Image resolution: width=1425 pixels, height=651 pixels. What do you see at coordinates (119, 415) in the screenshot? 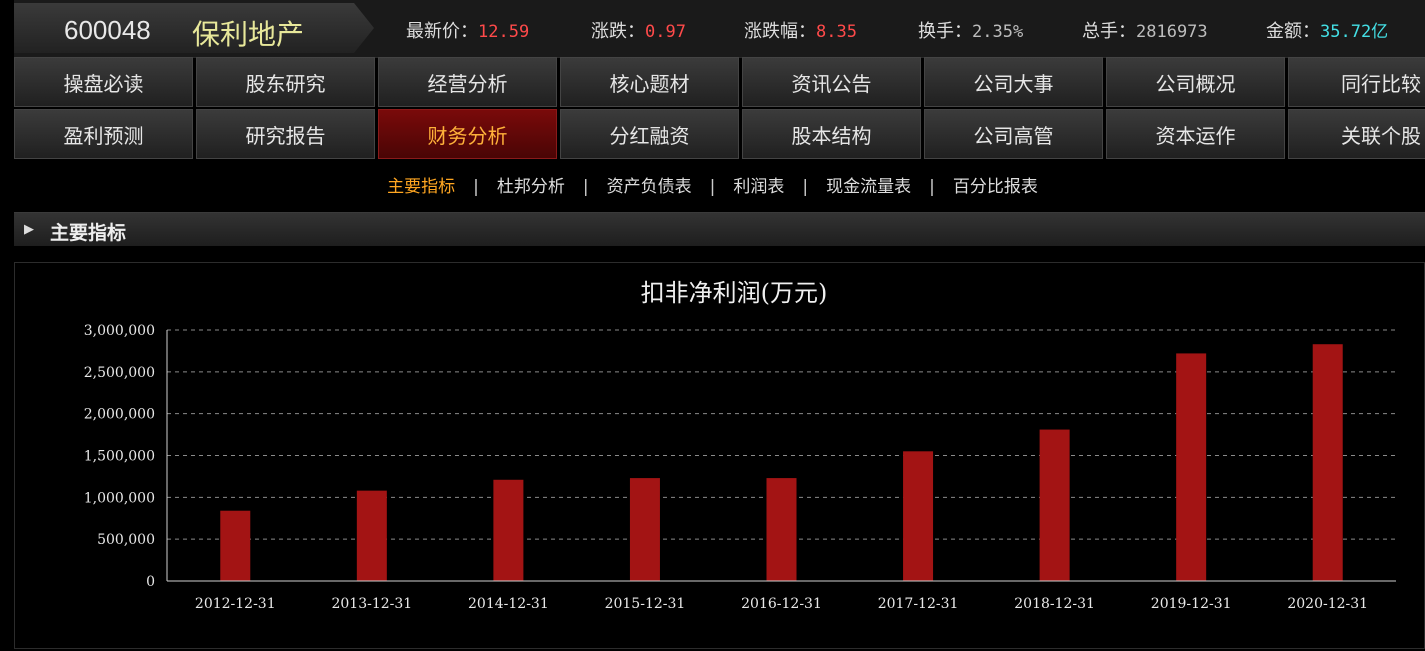
I see `y-tick-label: 2,000,000` at bounding box center [119, 415].